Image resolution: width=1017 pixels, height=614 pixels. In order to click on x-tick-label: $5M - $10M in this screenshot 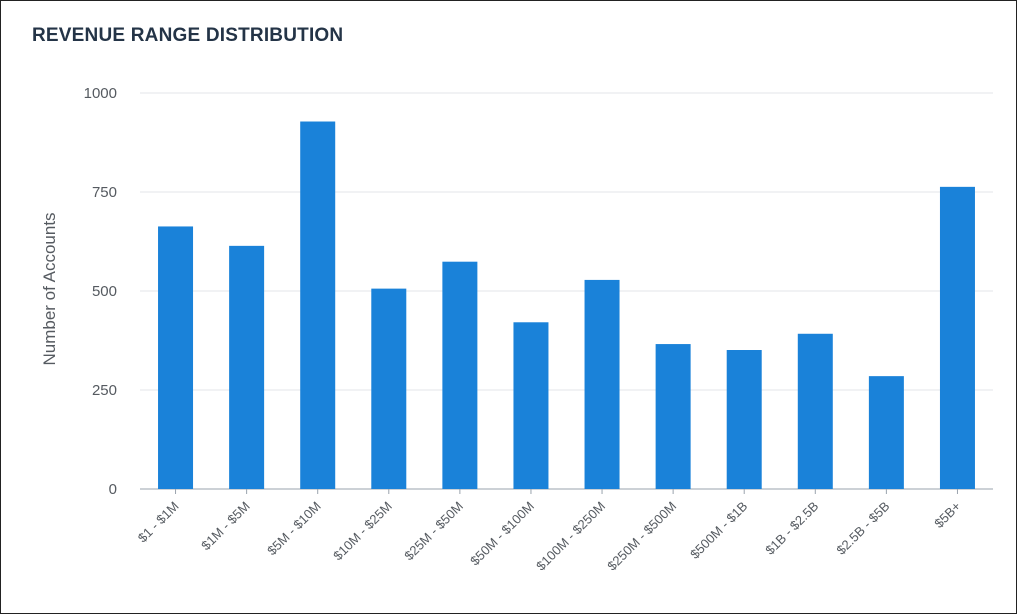, I will do `click(294, 529)`.